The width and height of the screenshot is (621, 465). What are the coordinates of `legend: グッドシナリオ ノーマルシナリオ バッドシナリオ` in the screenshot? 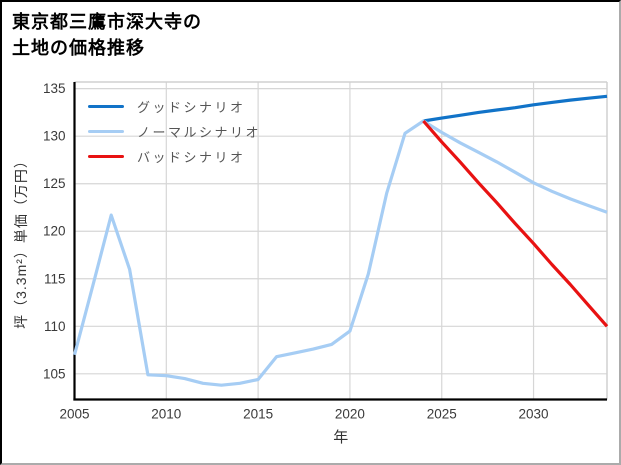 It's located at (174, 131).